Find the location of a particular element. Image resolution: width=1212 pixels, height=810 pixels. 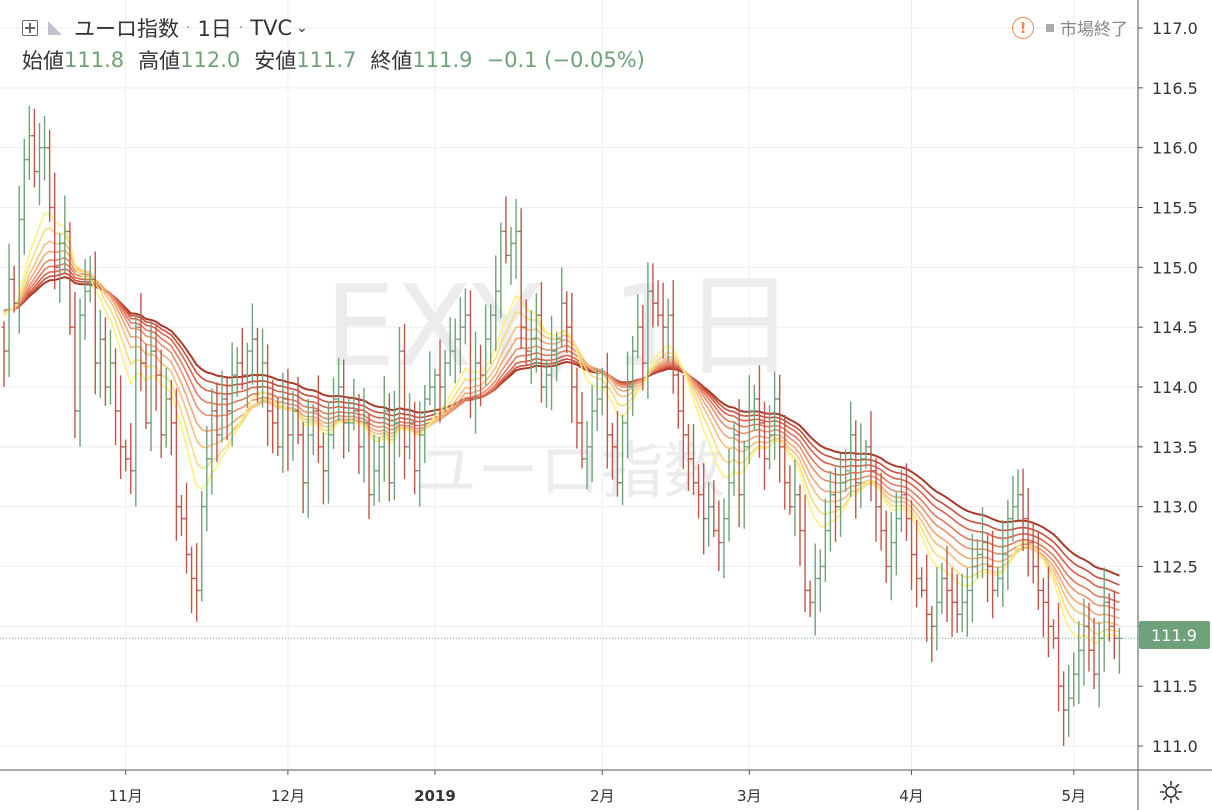

symbol-row: ユーロ指数 · 1日 · TVC ⌄ is located at coordinates (165, 28).